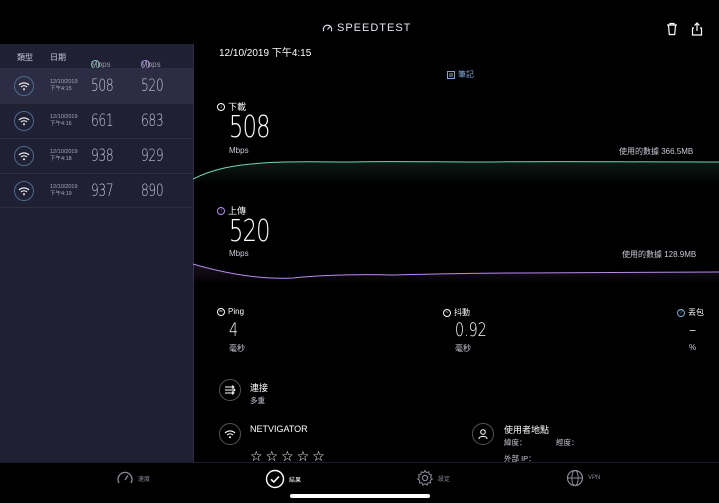 This screenshot has width=719, height=503. Describe the element at coordinates (64, 190) in the screenshot. I see `result-date: 12/10/2019 下午4:19` at that location.